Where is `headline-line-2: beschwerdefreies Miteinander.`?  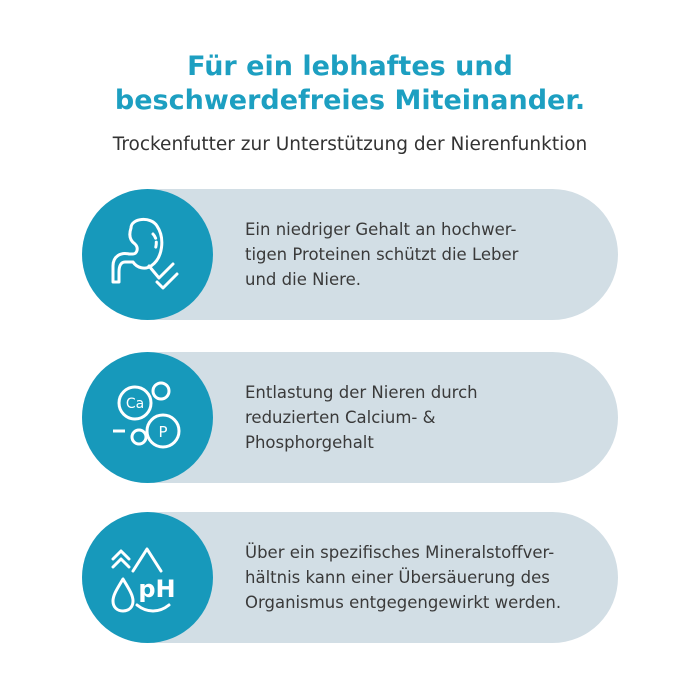 headline-line-2: beschwerdefreies Miteinander. is located at coordinates (350, 100).